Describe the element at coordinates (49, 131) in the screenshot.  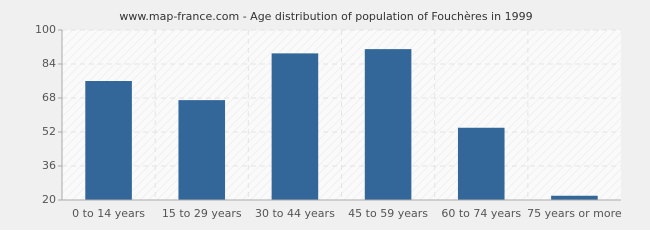
I see `y-tick-label: 52` at that location.